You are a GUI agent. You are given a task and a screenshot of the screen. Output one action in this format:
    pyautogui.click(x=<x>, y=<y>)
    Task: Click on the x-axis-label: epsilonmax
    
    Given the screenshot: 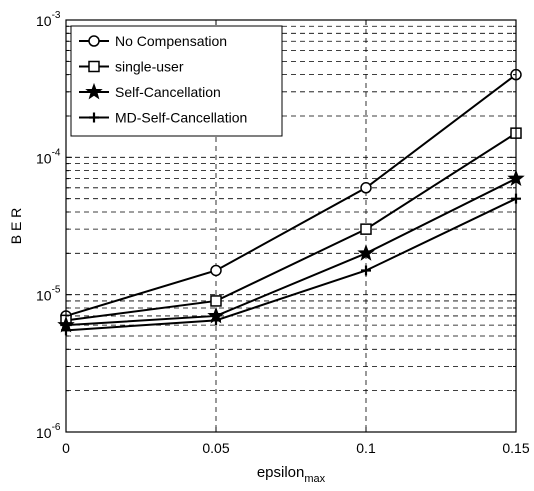 What is the action you would take?
    pyautogui.click(x=291, y=474)
    